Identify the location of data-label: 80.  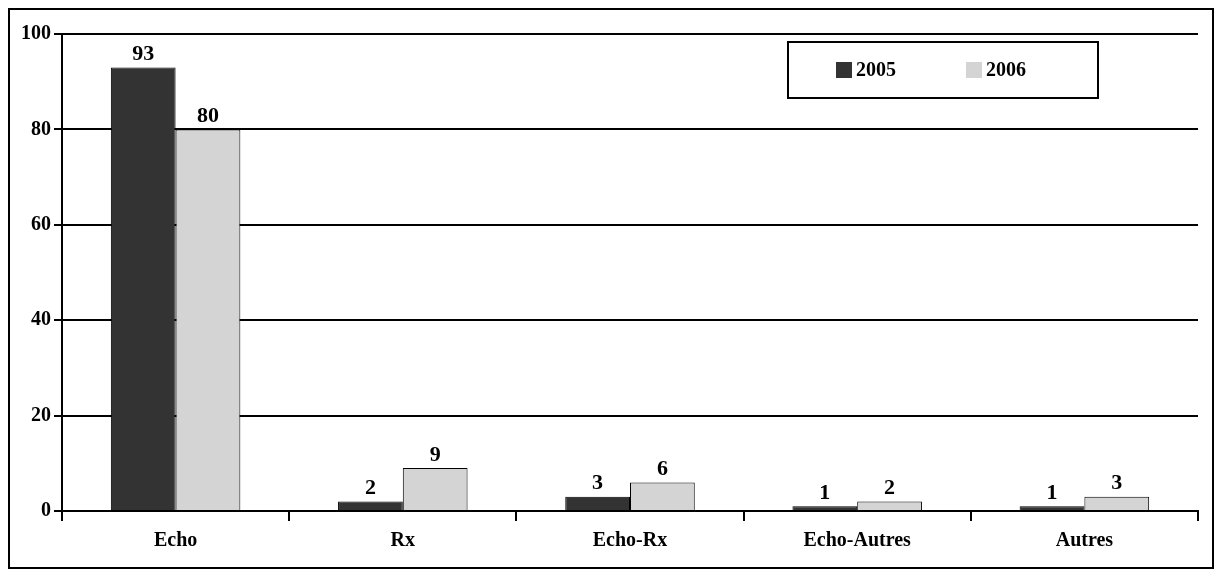
(207, 115).